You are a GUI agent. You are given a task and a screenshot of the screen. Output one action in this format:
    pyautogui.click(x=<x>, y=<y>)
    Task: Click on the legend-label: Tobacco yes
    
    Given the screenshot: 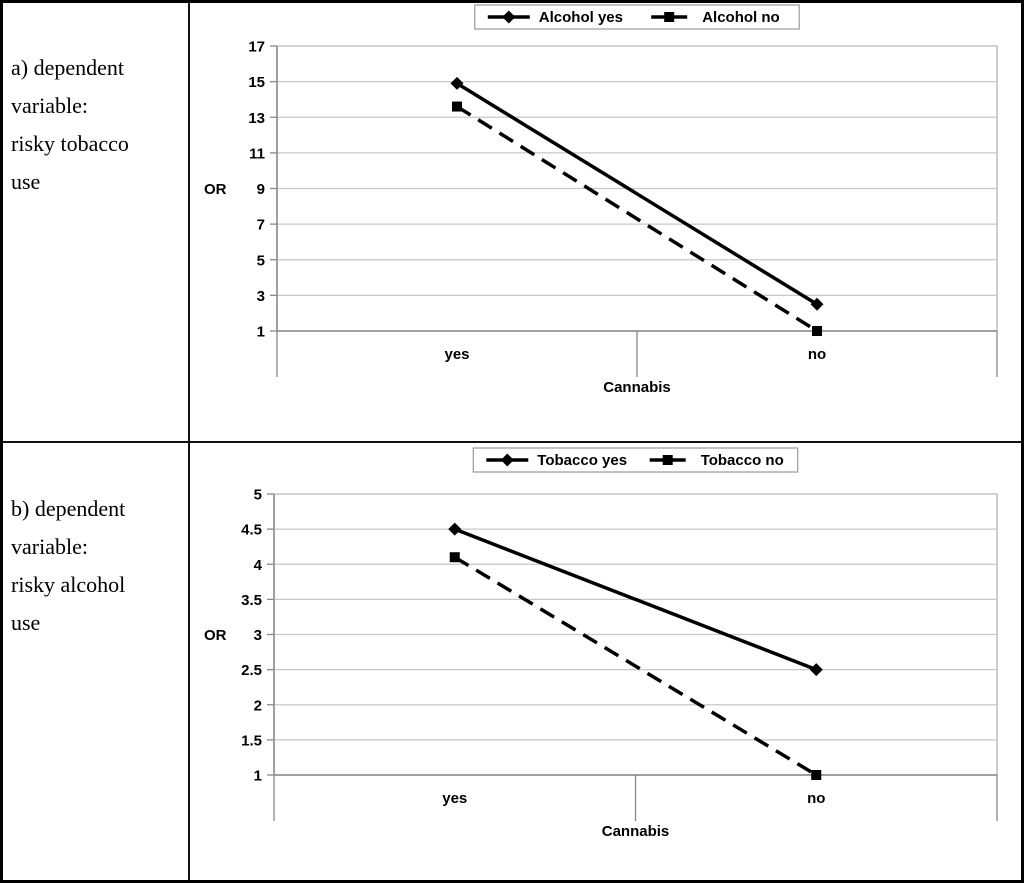 What is the action you would take?
    pyautogui.click(x=582, y=460)
    